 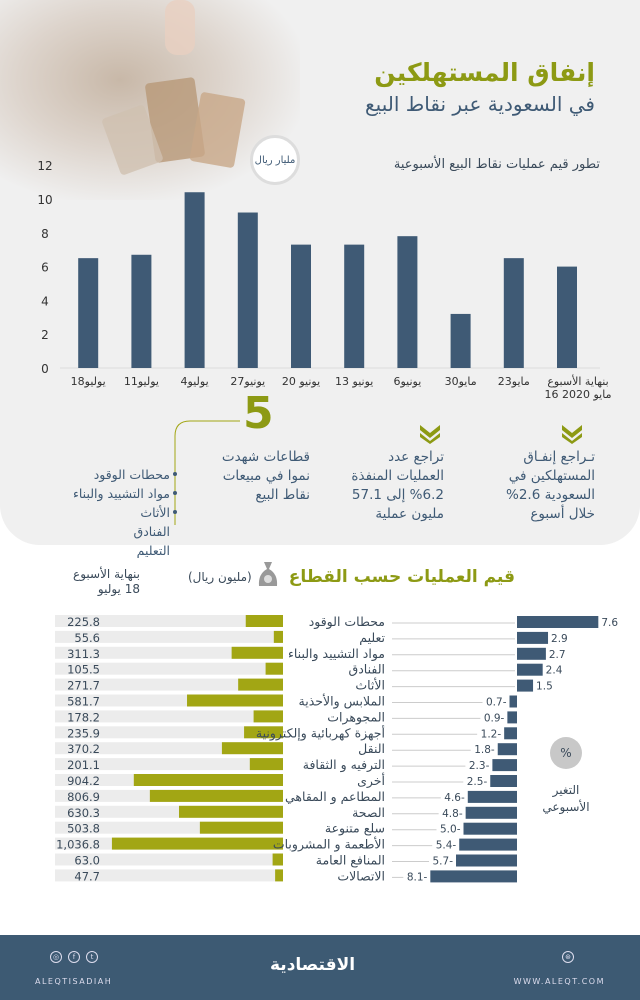 I want to click on change-label: 1.2-, so click(x=491, y=734).